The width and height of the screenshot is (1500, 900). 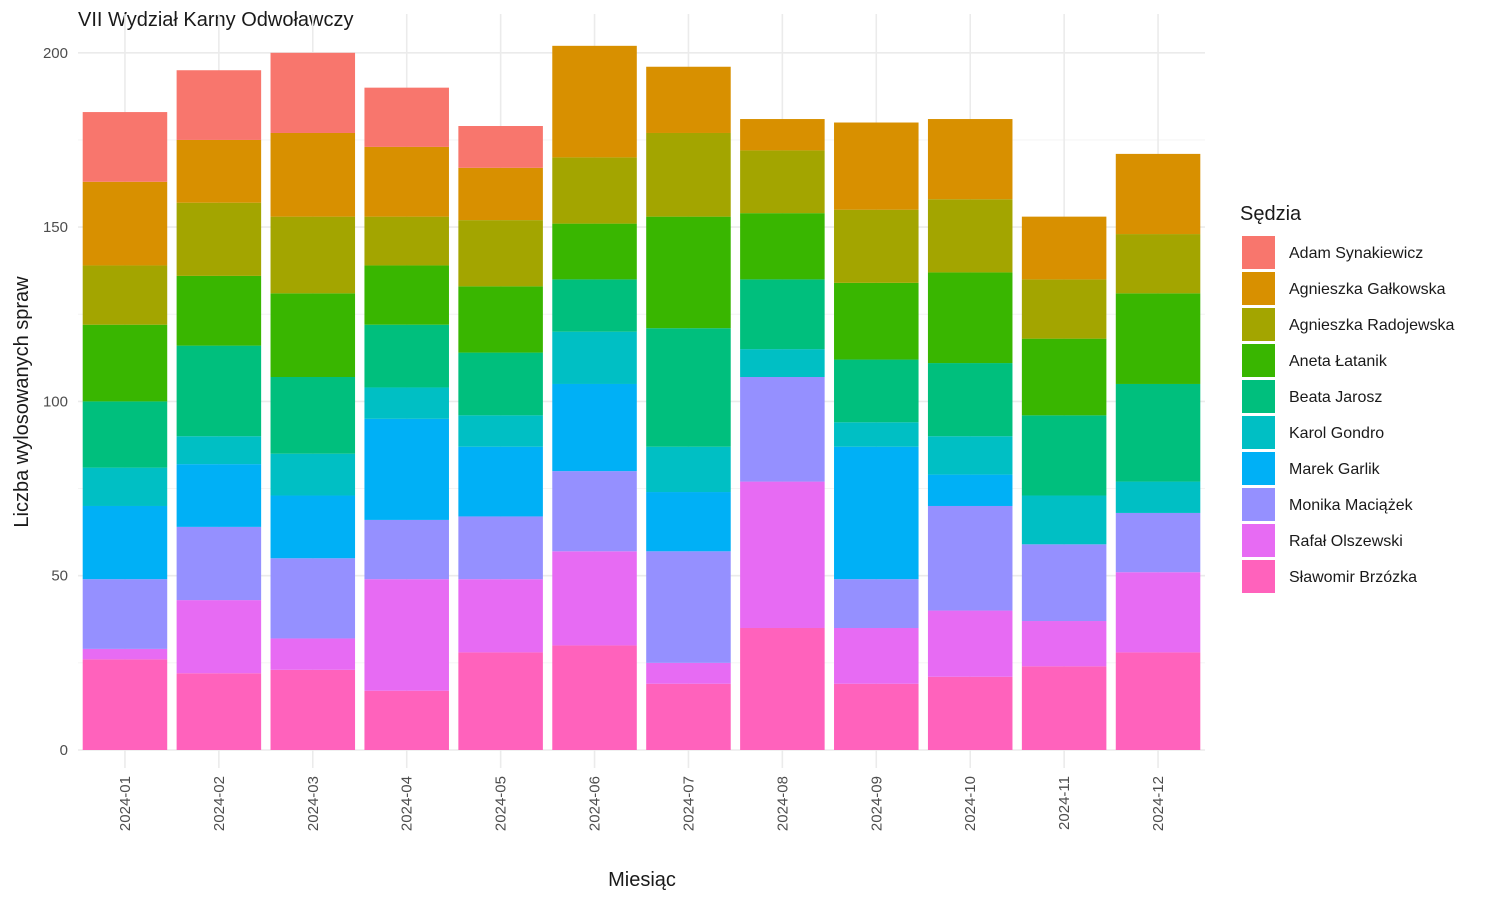 I want to click on legend-label: Karol Gondro, so click(x=1336, y=433).